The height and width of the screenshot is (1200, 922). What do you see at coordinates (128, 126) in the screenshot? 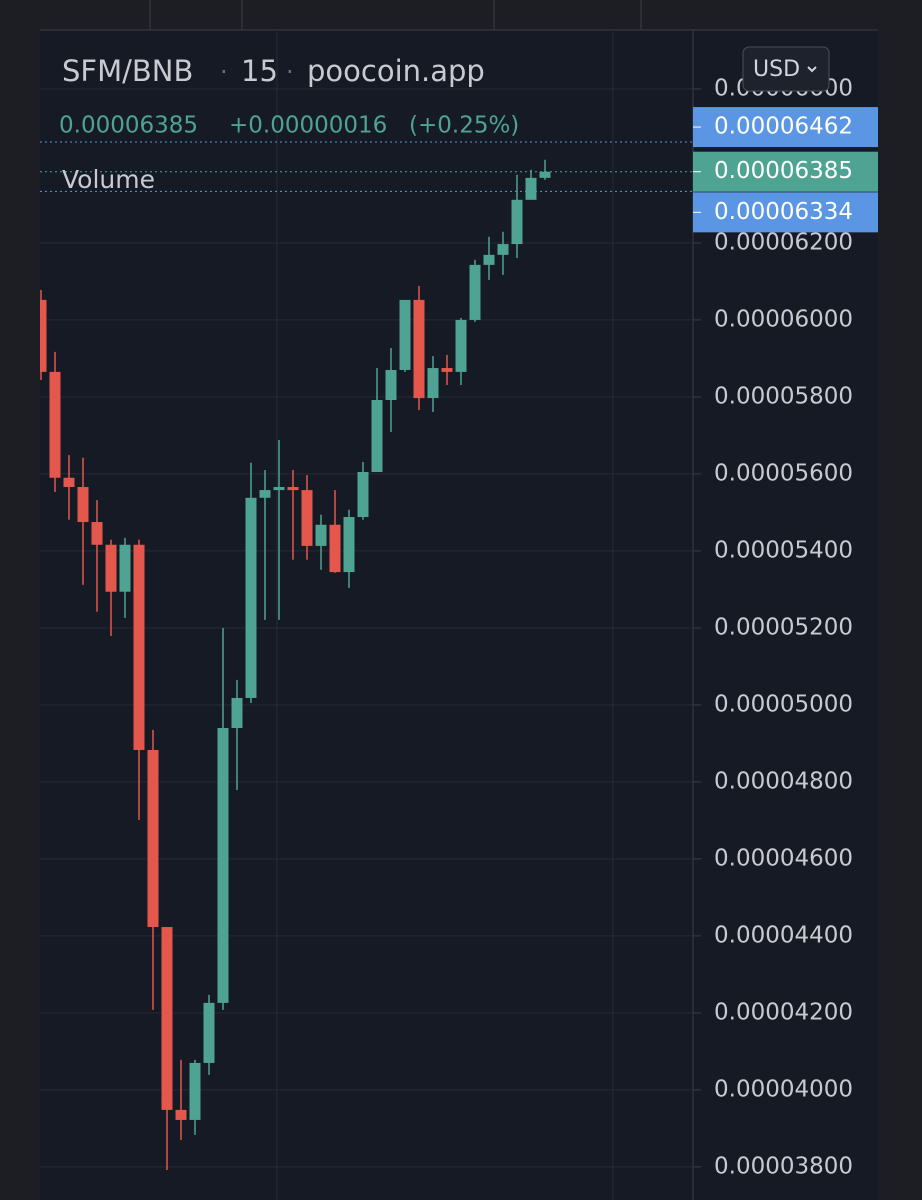
I see `legend-last: 0.00006385` at bounding box center [128, 126].